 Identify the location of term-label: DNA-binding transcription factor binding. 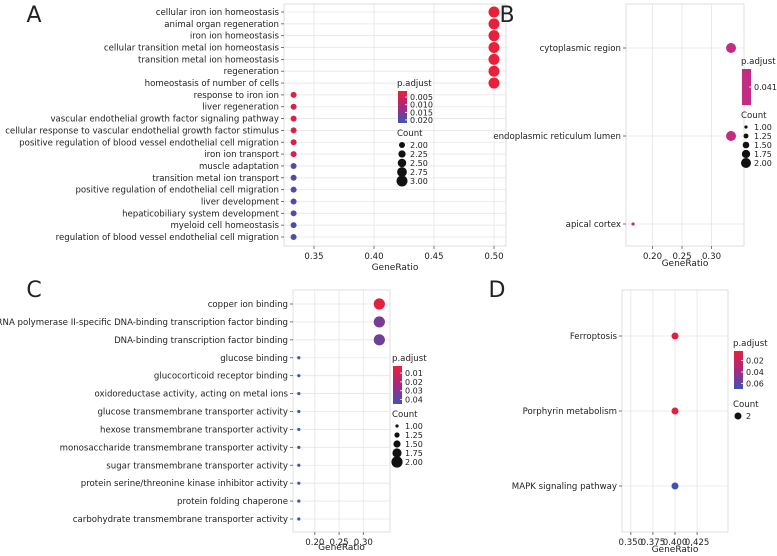
(201, 341).